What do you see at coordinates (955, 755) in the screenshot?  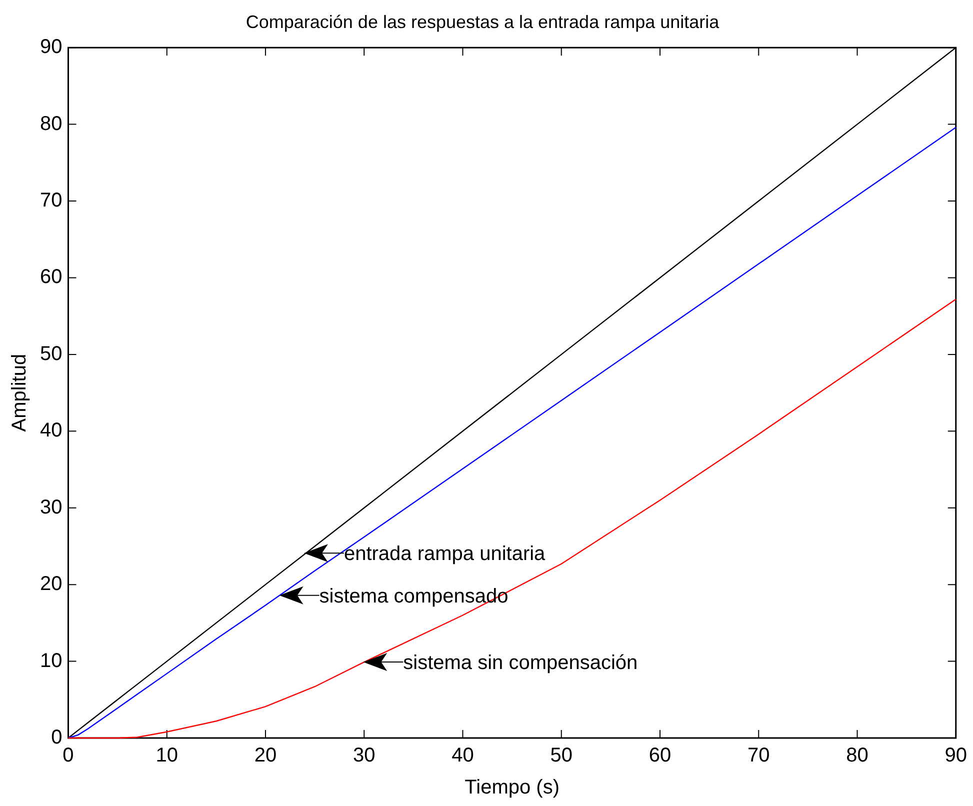 I see `x-tick-label: 90` at bounding box center [955, 755].